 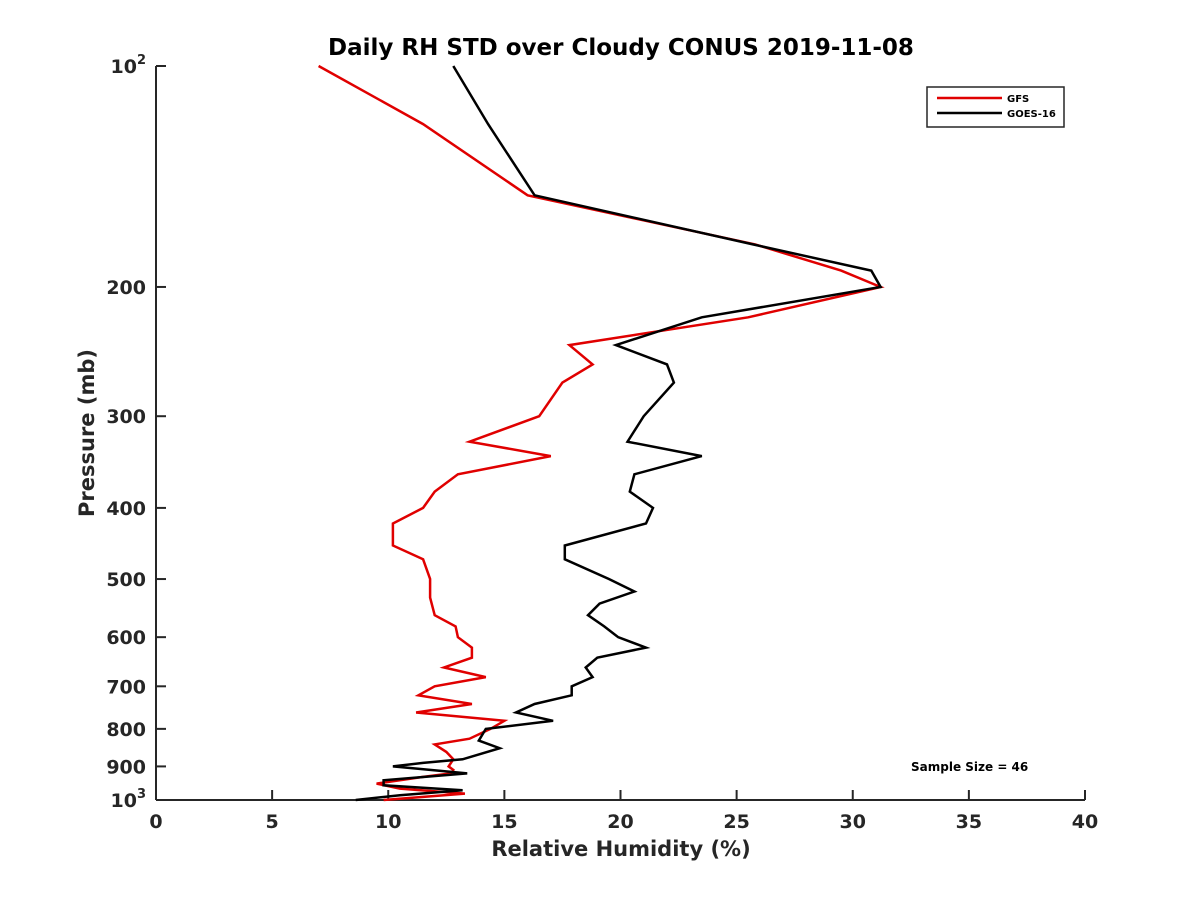 I want to click on legend-label: GFS, so click(x=1018, y=99).